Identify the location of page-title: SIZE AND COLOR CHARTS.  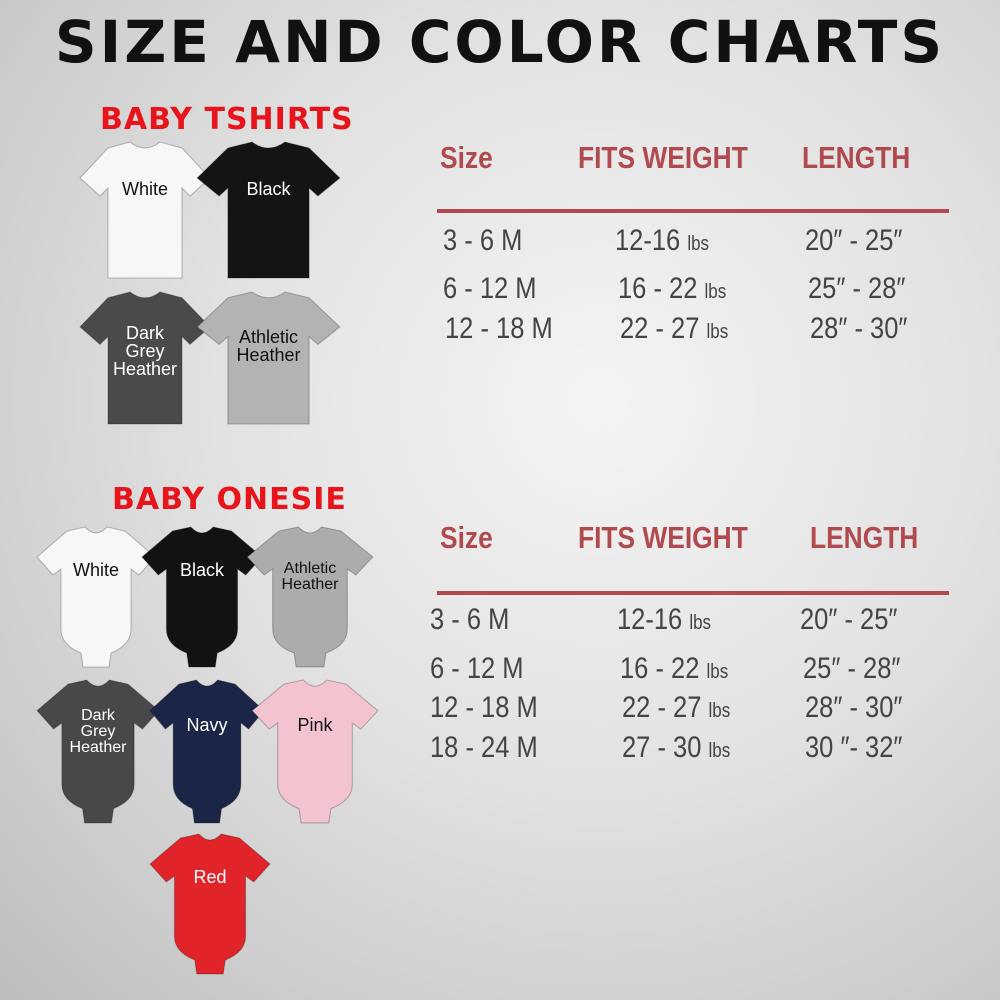
(500, 42).